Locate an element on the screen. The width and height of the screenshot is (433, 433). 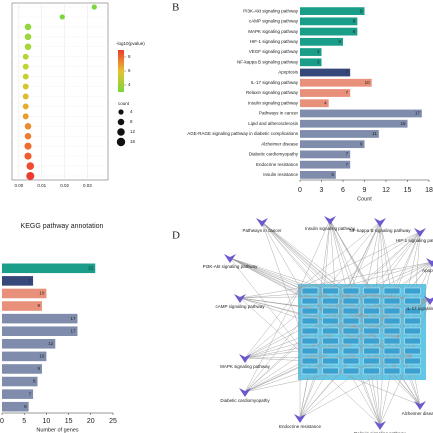
x-tick-label: 20 is located at coordinates (91, 421).